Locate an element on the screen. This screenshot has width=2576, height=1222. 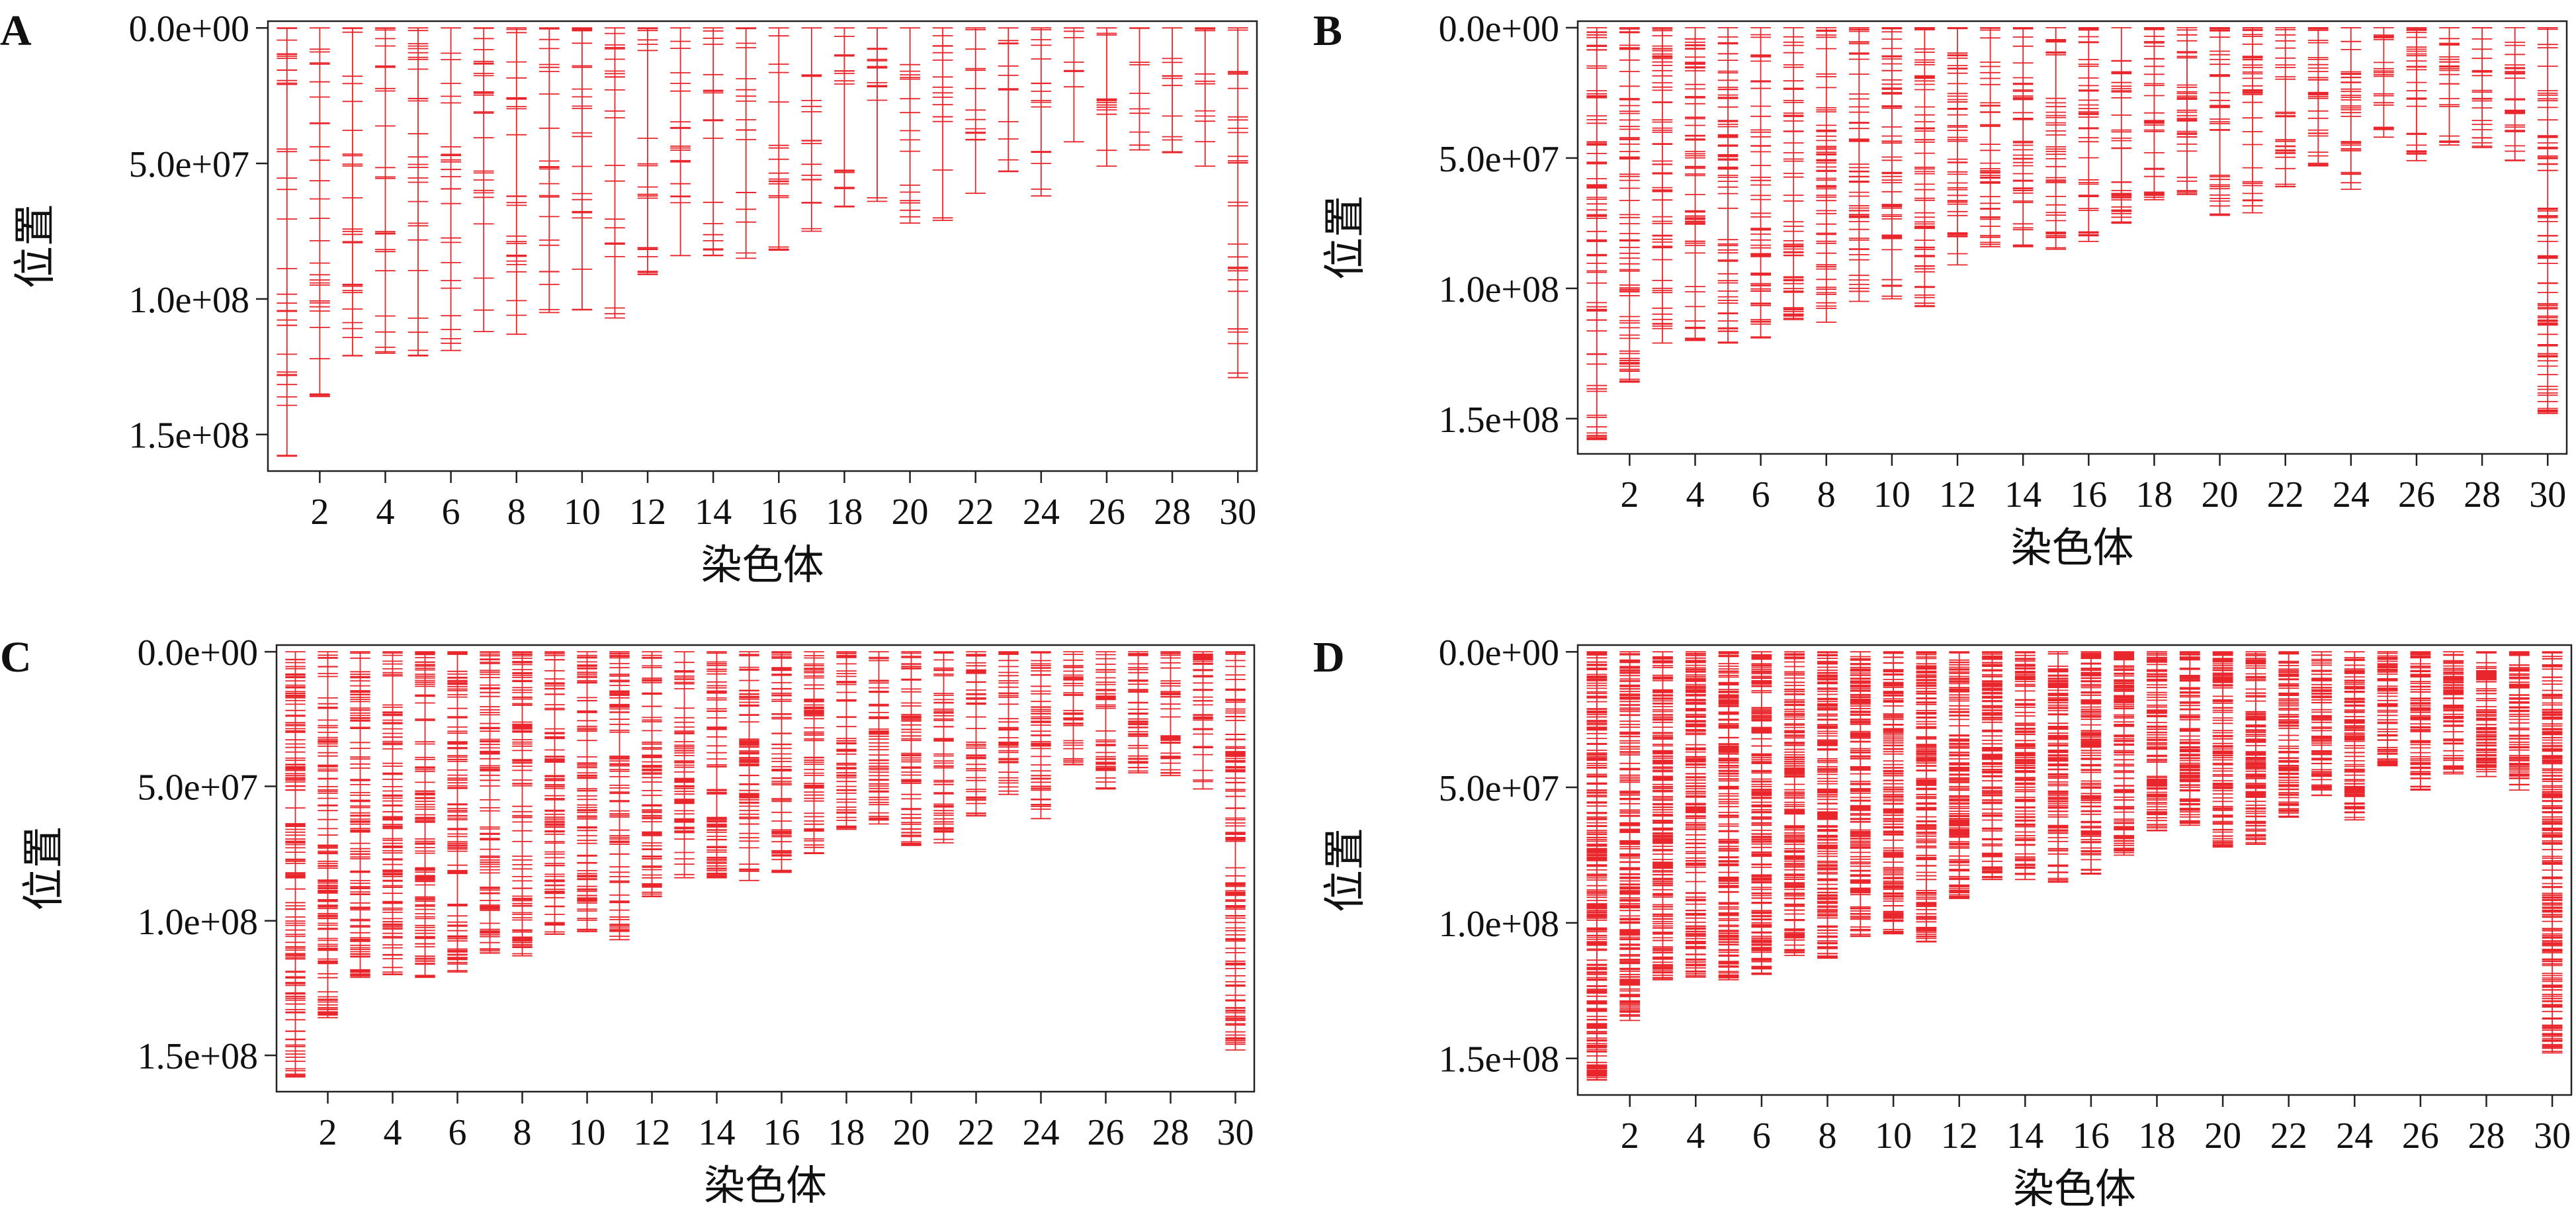
chromosome-4-markers is located at coordinates (1695, 184).